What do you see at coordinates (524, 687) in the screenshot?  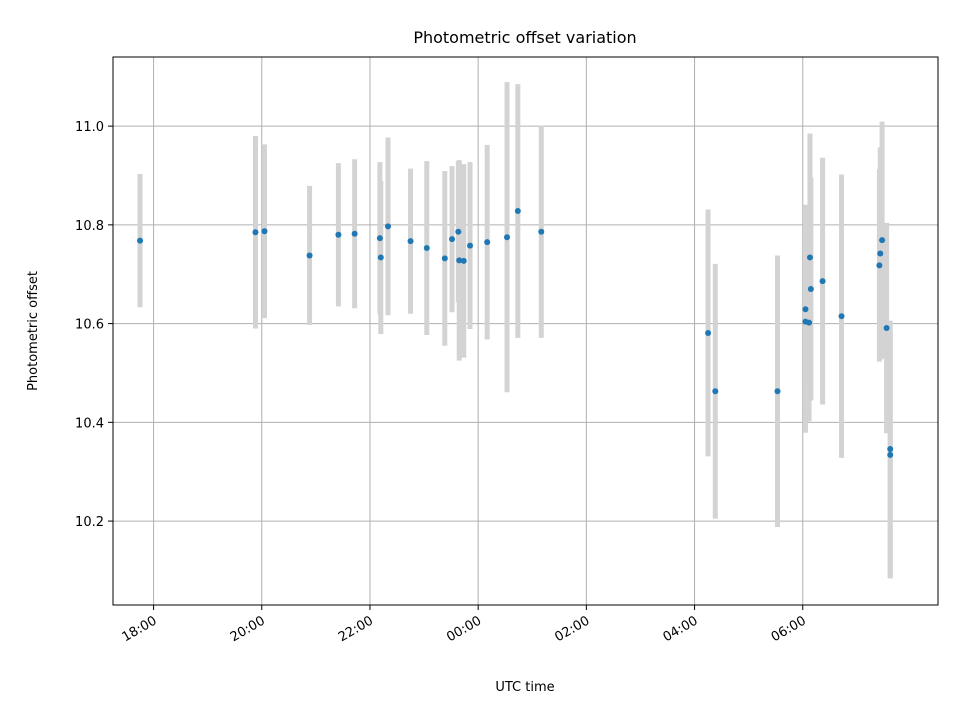 I see `x-axis-label: UTC time` at bounding box center [524, 687].